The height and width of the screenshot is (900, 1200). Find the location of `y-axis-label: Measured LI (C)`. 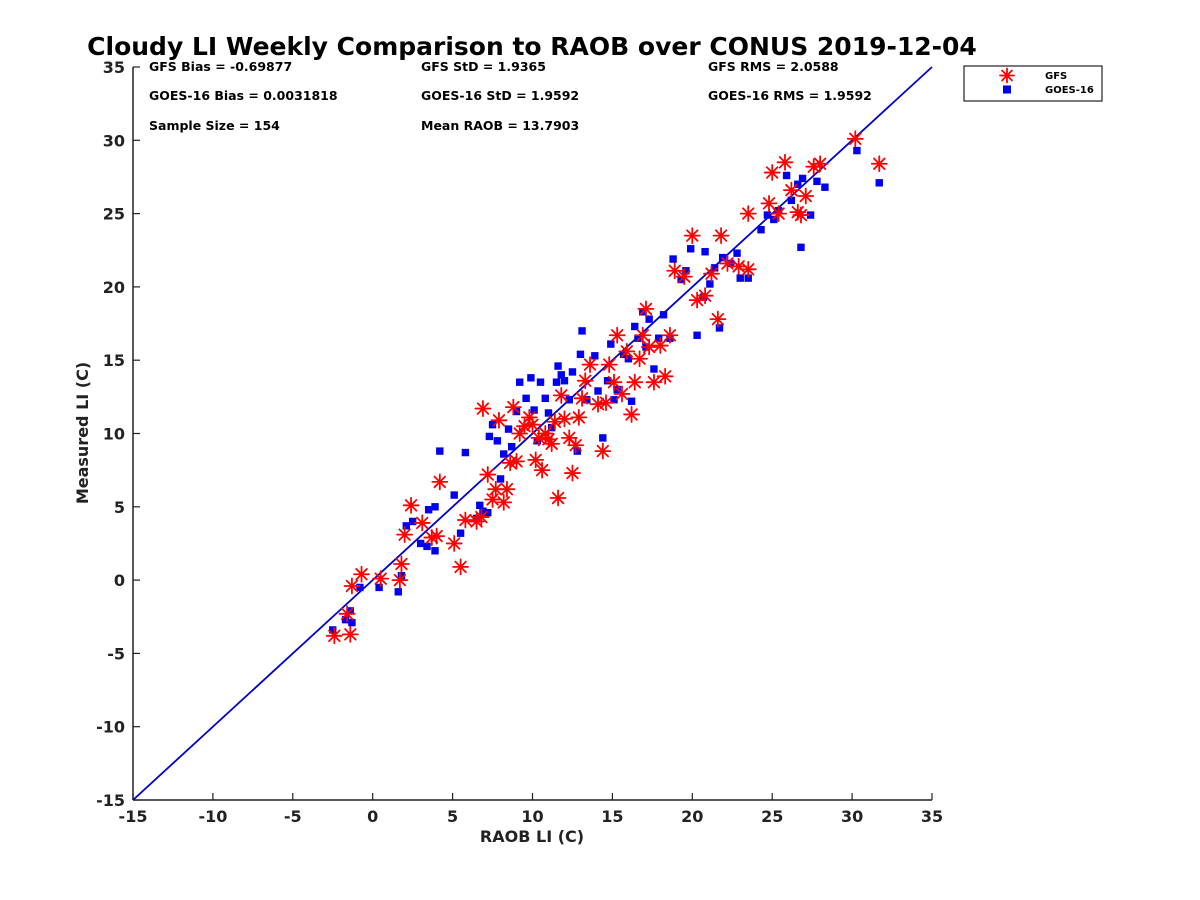

y-axis-label: Measured LI (C) is located at coordinates (82, 433).